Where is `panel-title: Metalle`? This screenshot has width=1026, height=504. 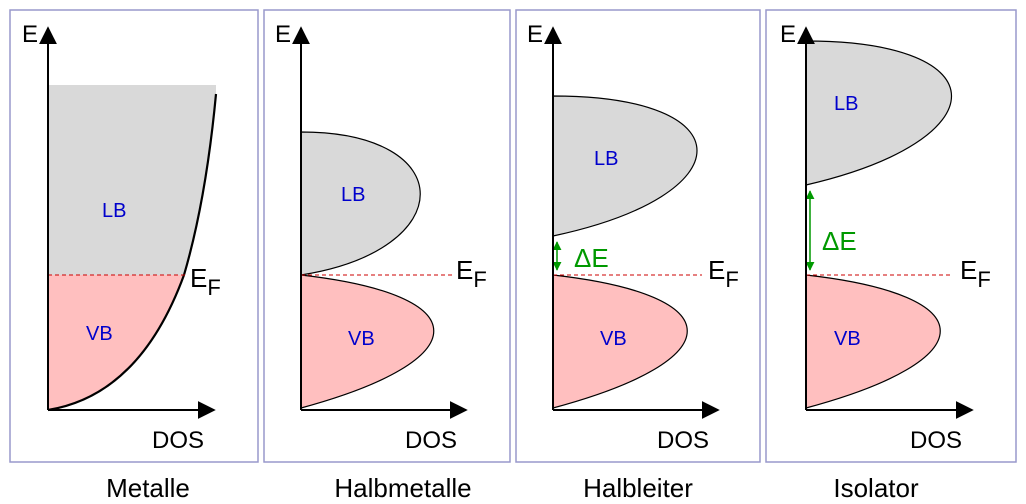 panel-title: Metalle is located at coordinates (148, 488).